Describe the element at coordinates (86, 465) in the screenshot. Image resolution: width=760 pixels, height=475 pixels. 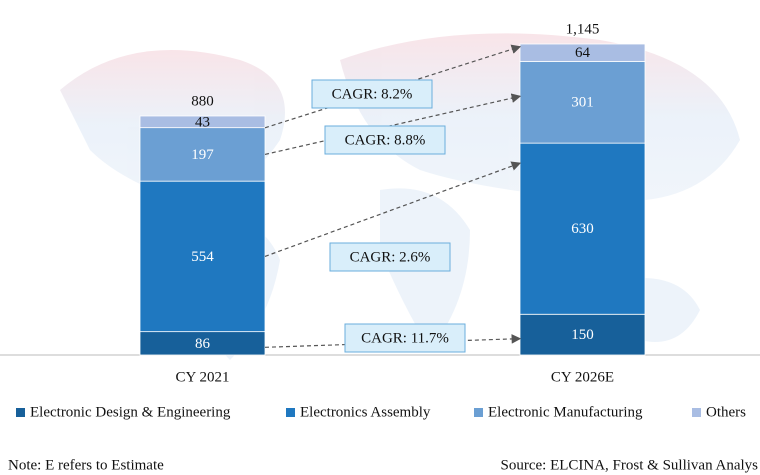
I see `note: Note: E refers to Estimate` at that location.